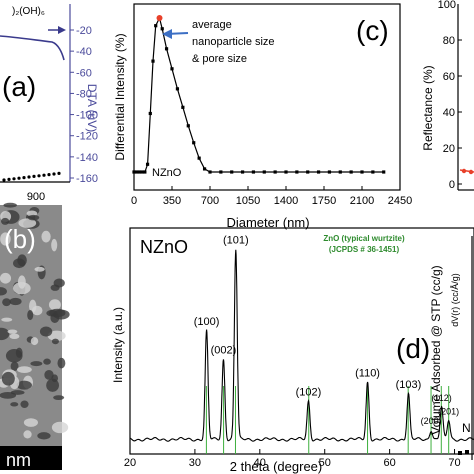  Describe the element at coordinates (452, 185) in the screenshot. I see `reflectance-tick-label: 0` at that location.